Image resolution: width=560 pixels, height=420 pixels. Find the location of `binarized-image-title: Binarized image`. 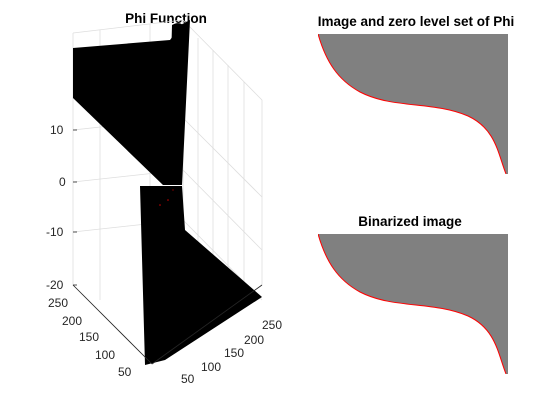

binarized-image-title: Binarized image is located at coordinates (410, 221).